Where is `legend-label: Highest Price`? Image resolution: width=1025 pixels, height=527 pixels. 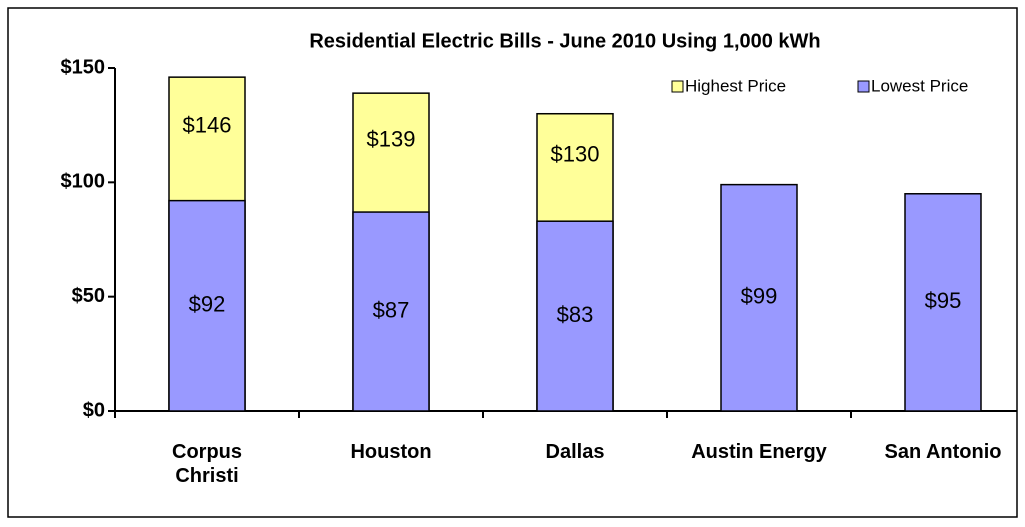
legend-label: Highest Price is located at coordinates (735, 85).